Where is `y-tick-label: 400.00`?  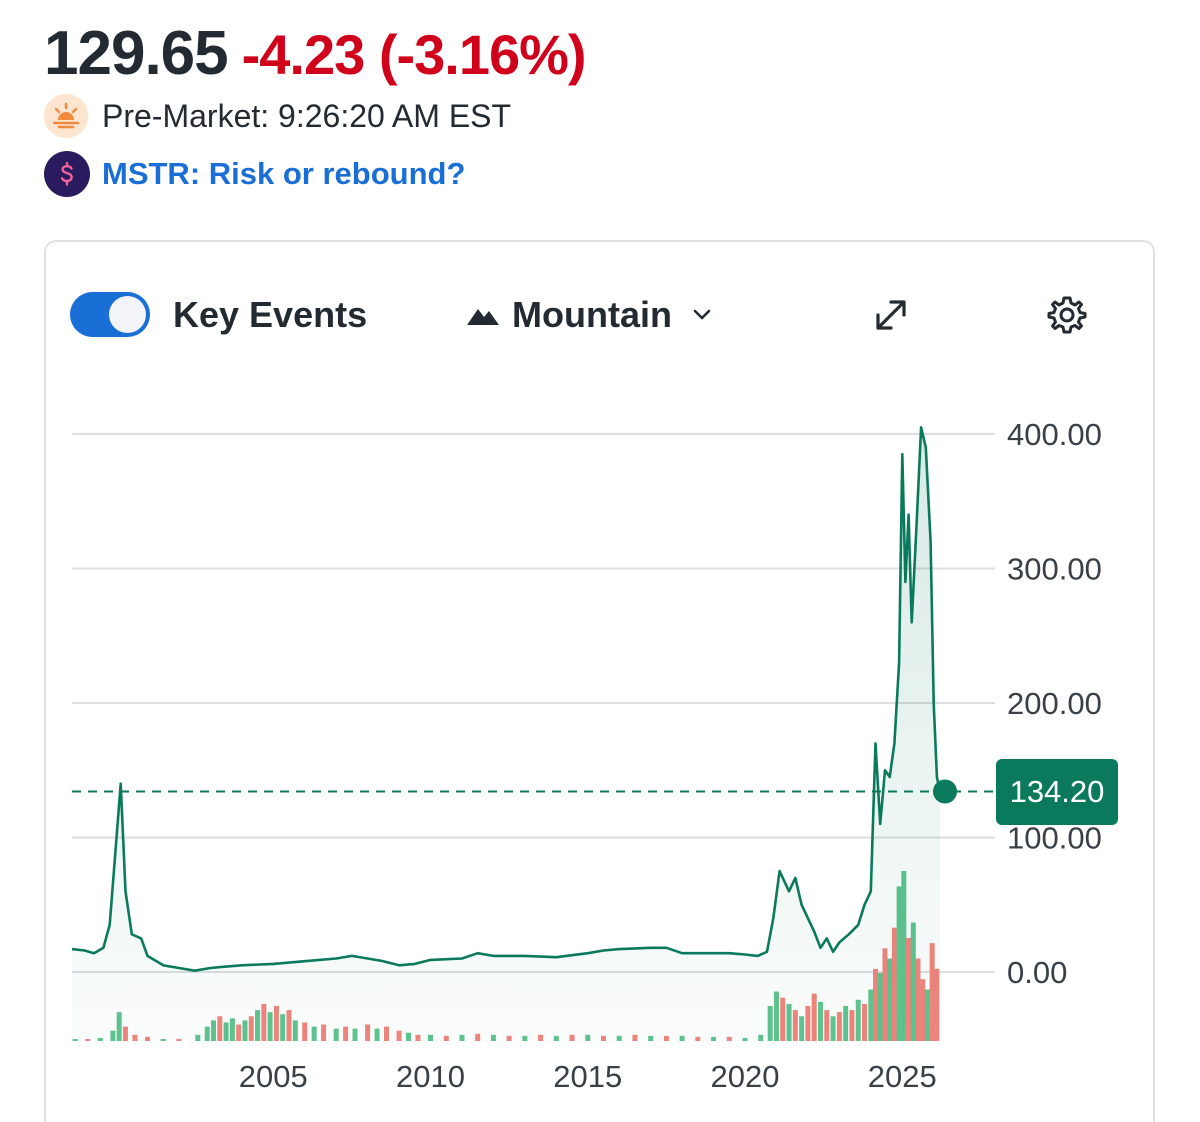
y-tick-label: 400.00 is located at coordinates (1054, 434).